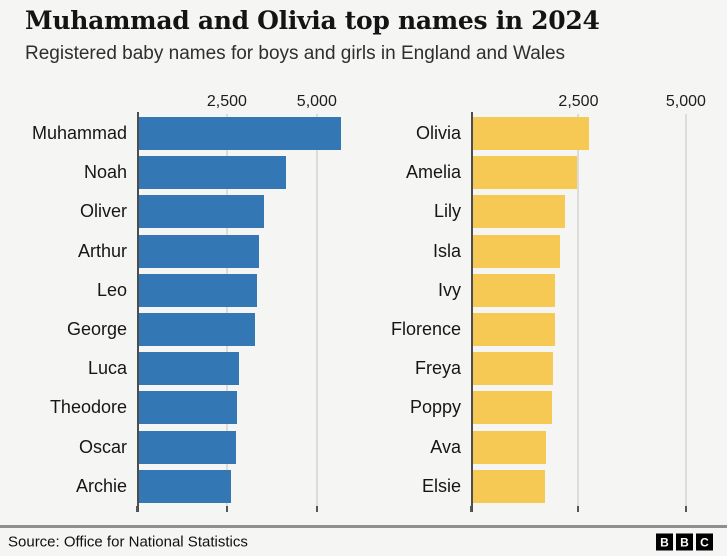  I want to click on category-label: Elsie, so click(441, 485).